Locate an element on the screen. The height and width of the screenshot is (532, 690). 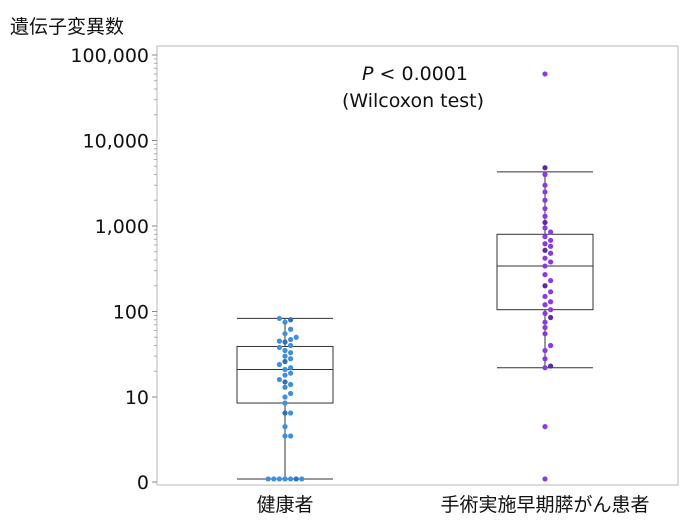
p-value-annotation: P < 0.0001 is located at coordinates (415, 74).